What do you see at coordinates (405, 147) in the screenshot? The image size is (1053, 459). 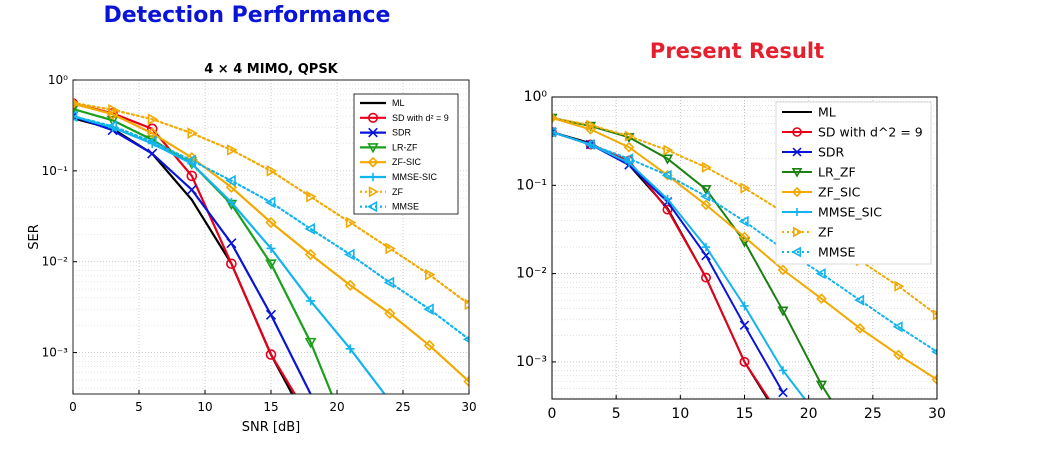 I see `legend-label: LR-ZF` at bounding box center [405, 147].